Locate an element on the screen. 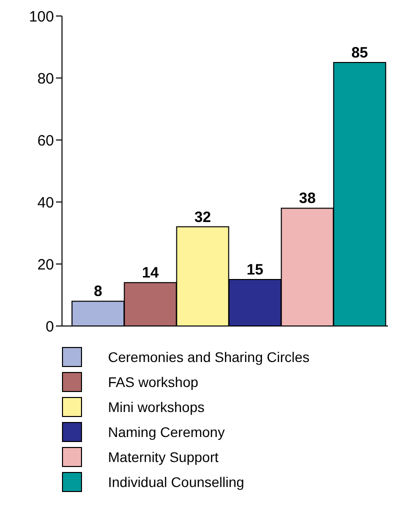  data-label: 8 is located at coordinates (98, 291).